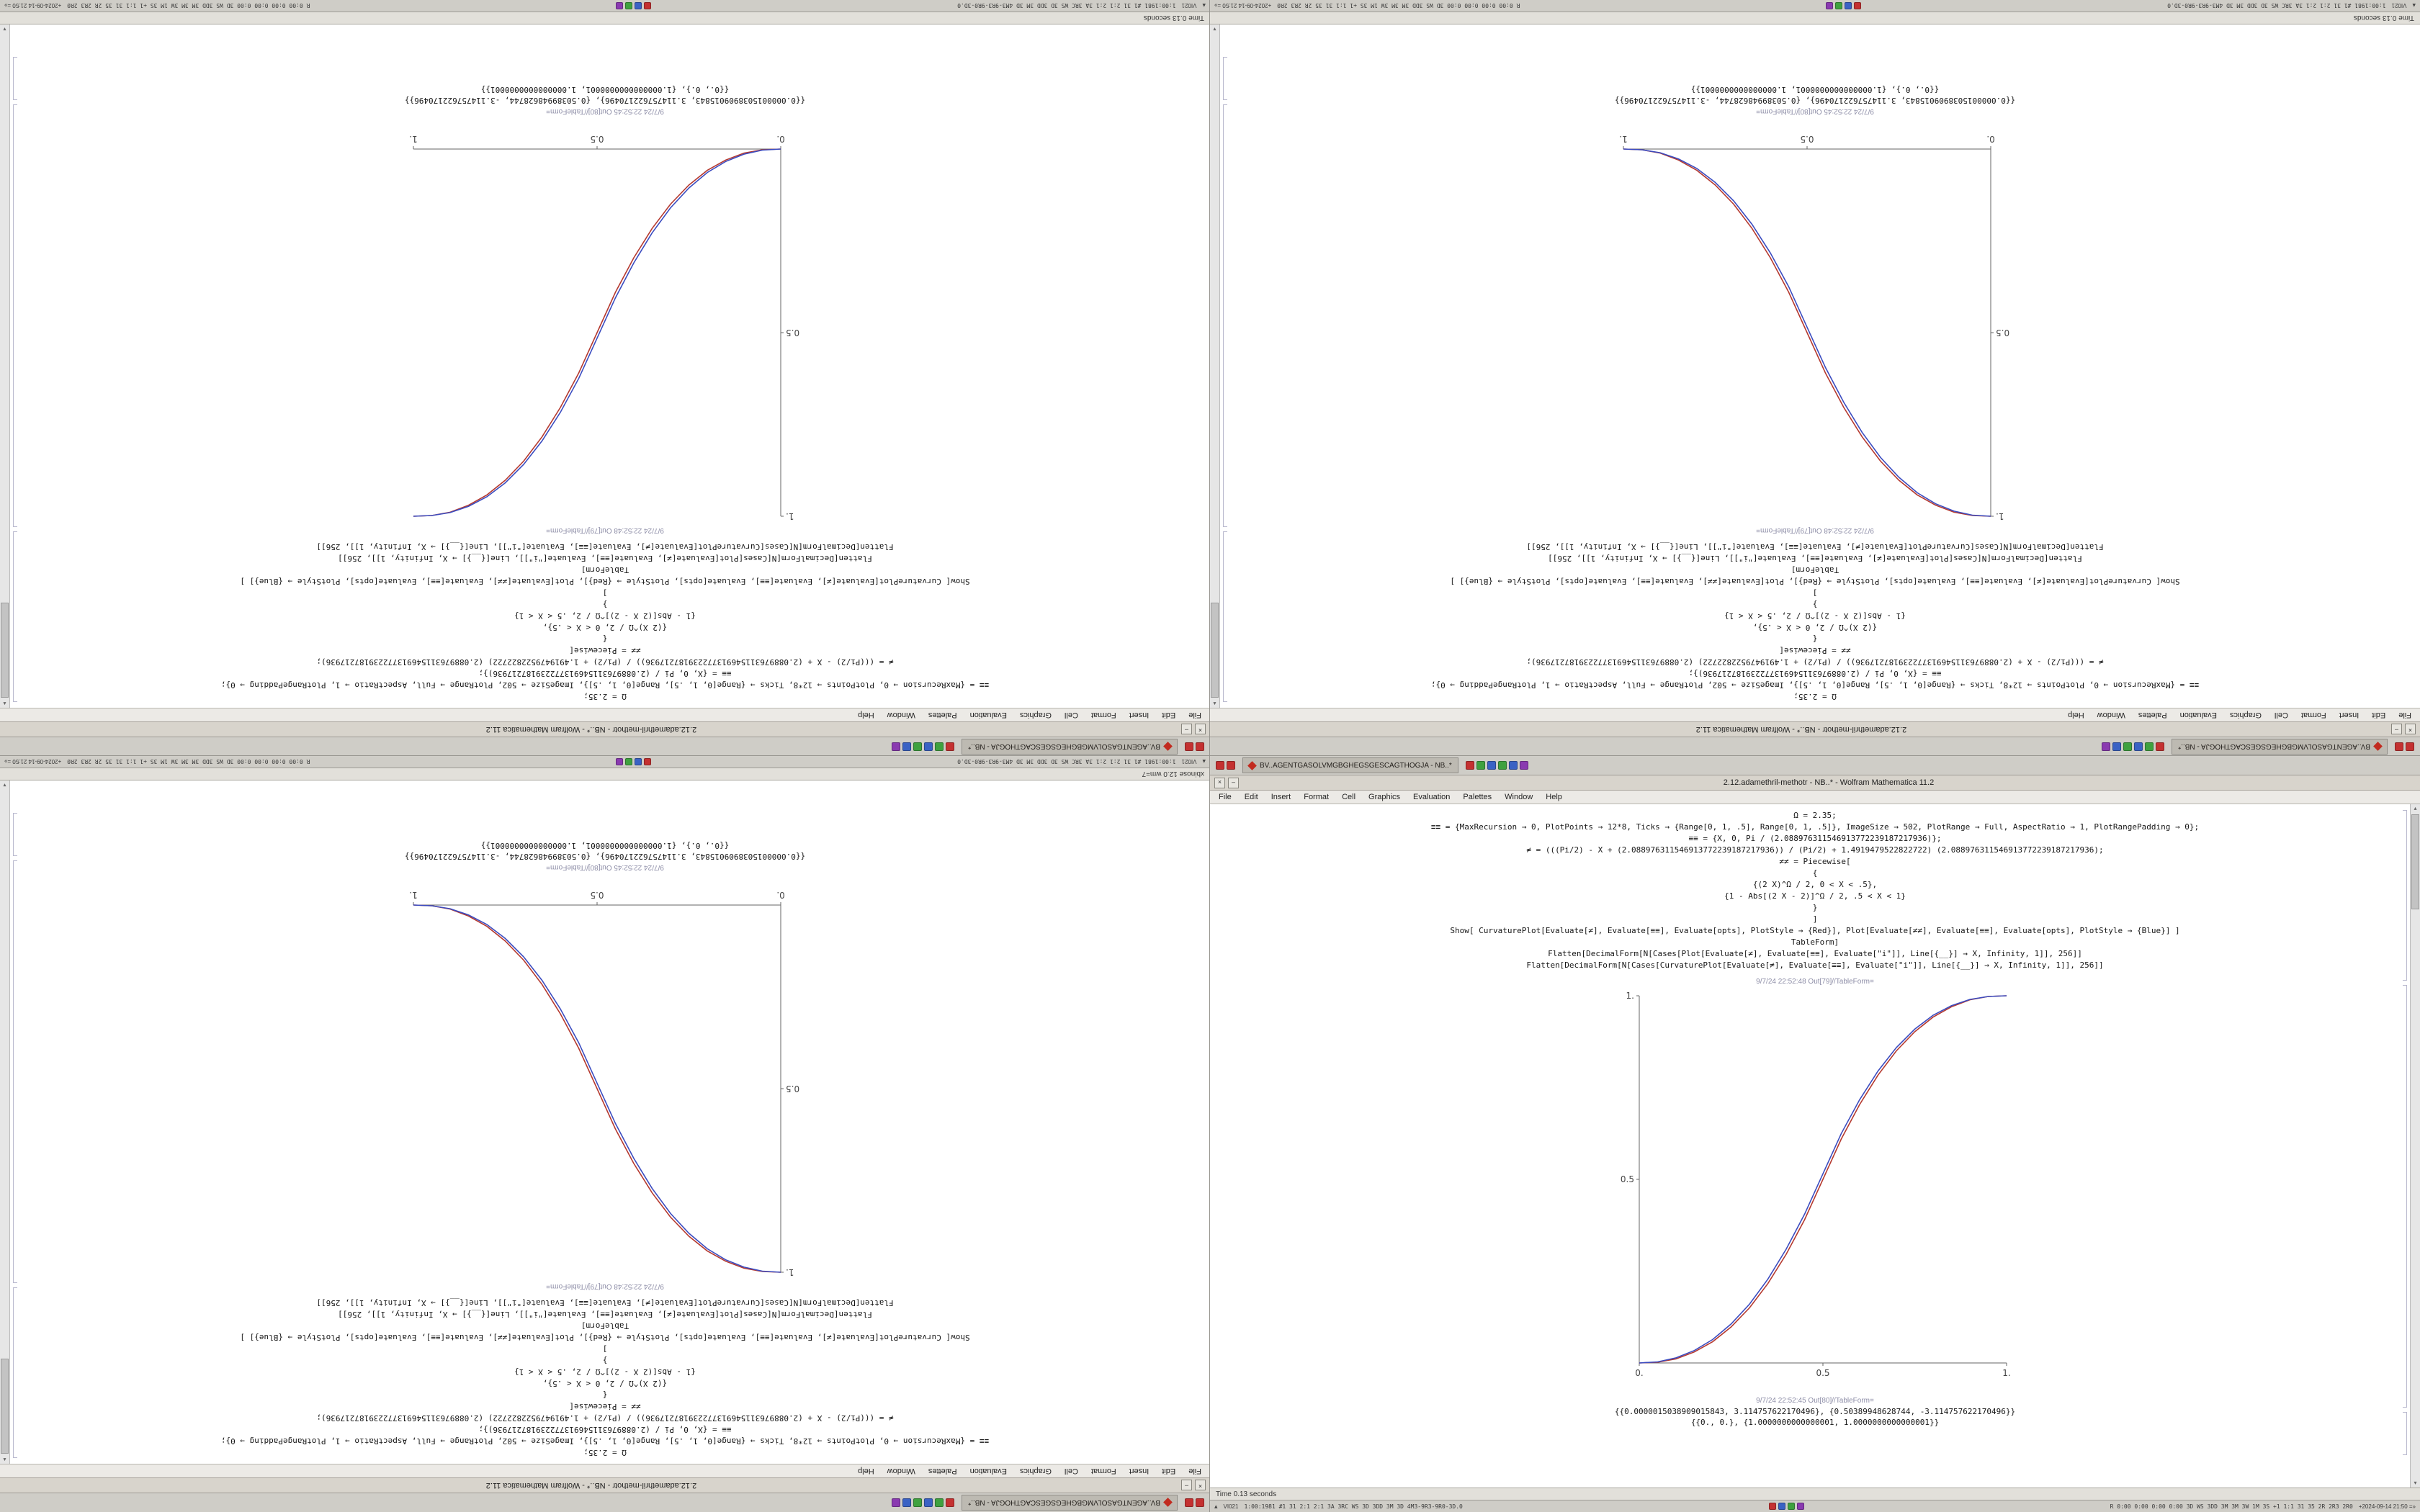  I want to click on menu-item: Edit, so click(1169, 1471).